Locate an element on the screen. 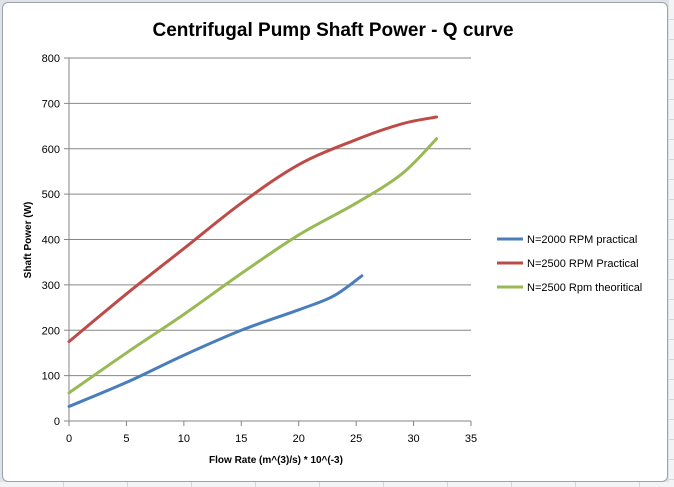  x-tick-label-20: 20 is located at coordinates (299, 439).